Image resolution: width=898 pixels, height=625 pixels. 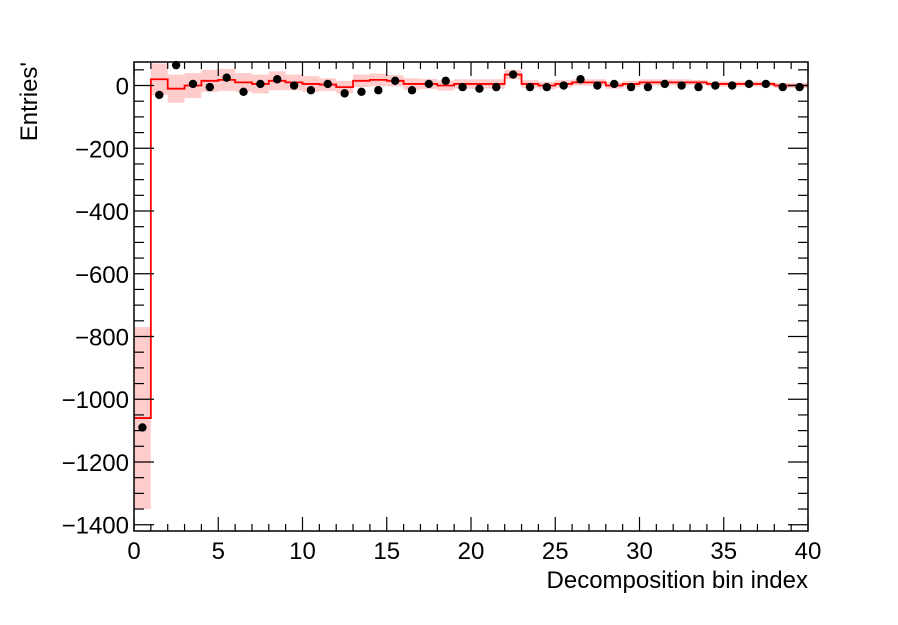 I want to click on y-axis-title: Entries', so click(x=29, y=101).